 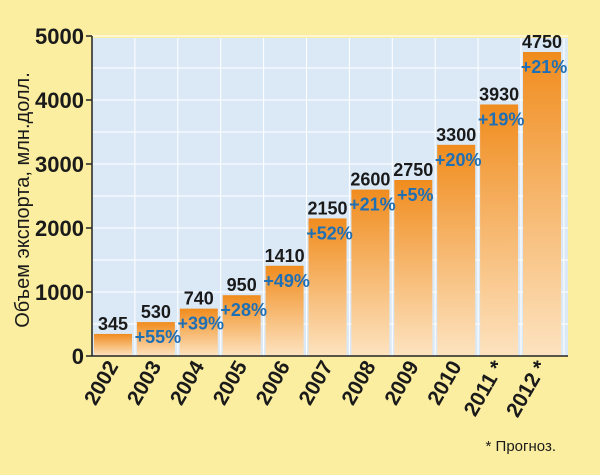 What do you see at coordinates (230, 383) in the screenshot?
I see `x-tick-label: 2005` at bounding box center [230, 383].